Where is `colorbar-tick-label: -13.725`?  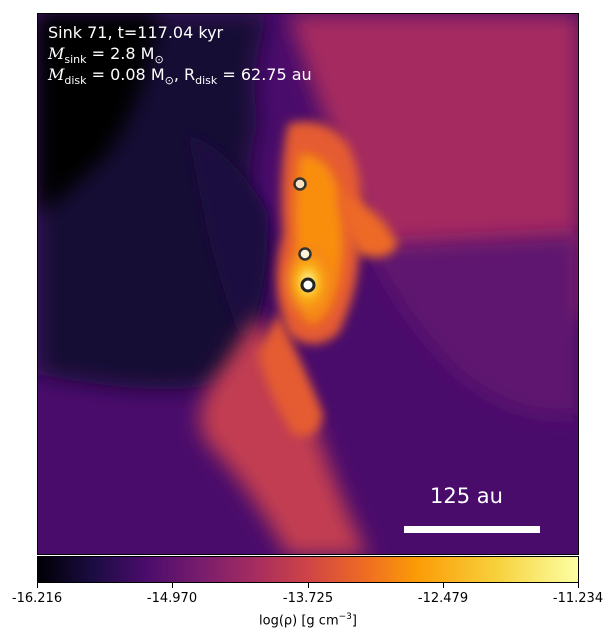 colorbar-tick-label: -13.725 is located at coordinates (308, 598).